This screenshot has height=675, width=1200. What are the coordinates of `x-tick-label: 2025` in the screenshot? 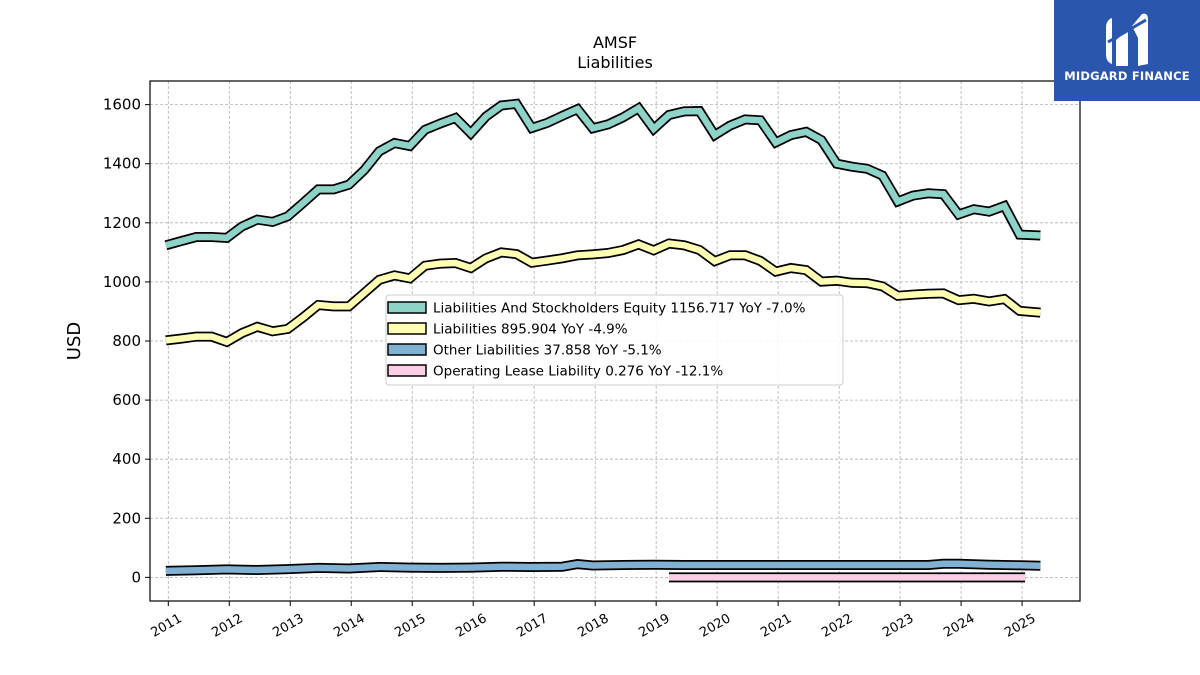 It's located at (1020, 626).